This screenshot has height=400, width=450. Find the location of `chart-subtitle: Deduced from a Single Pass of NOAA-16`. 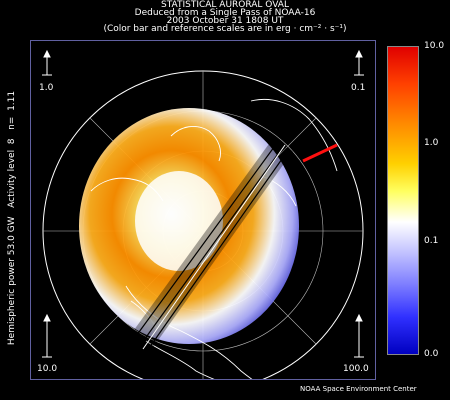

chart-subtitle: Deduced from a Single Pass of NOAA-16 is located at coordinates (225, 13).